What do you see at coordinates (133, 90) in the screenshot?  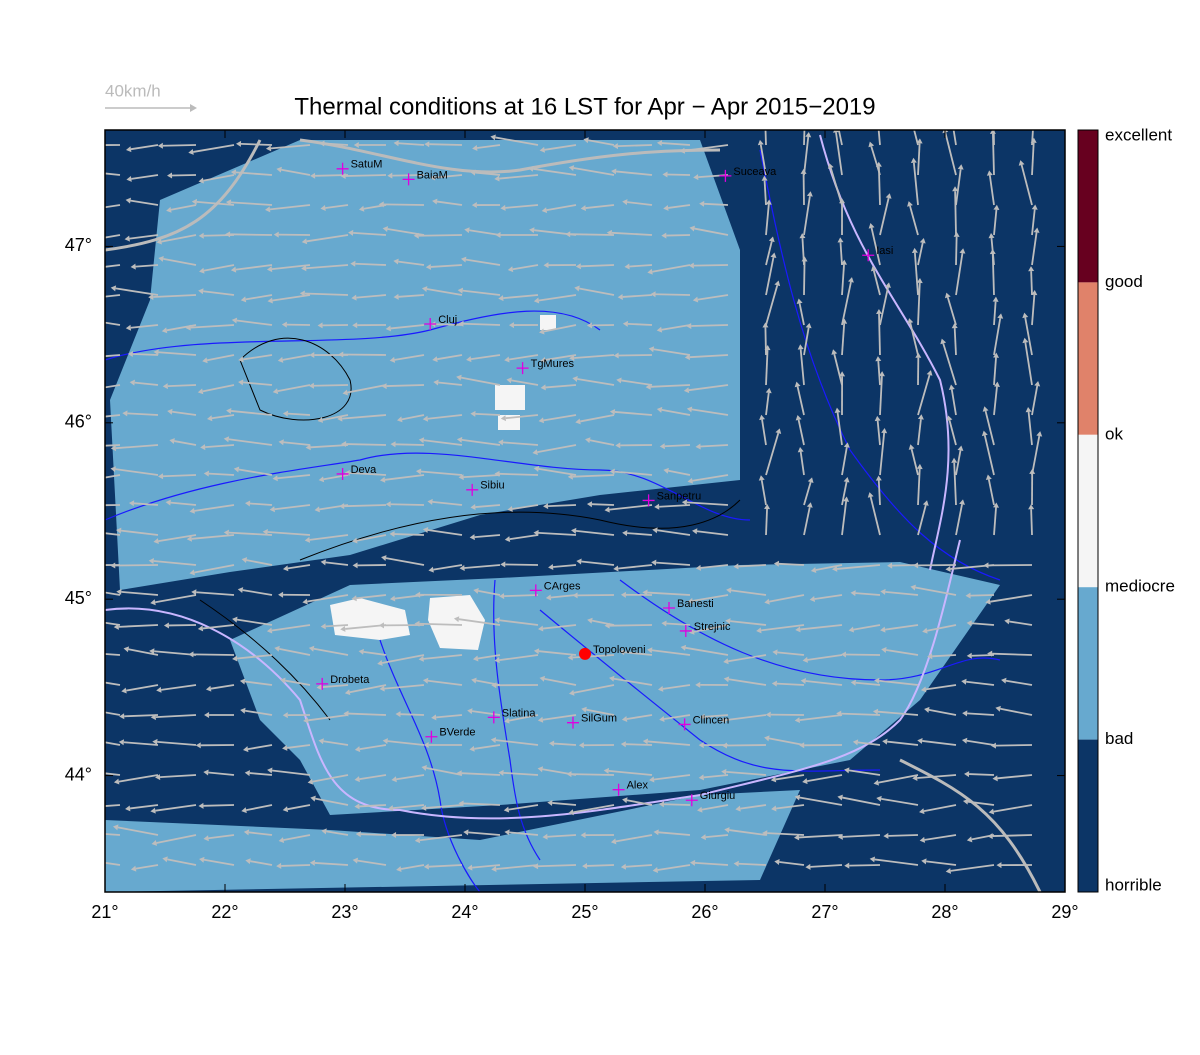 I see `scale-label: 40km/h` at bounding box center [133, 90].